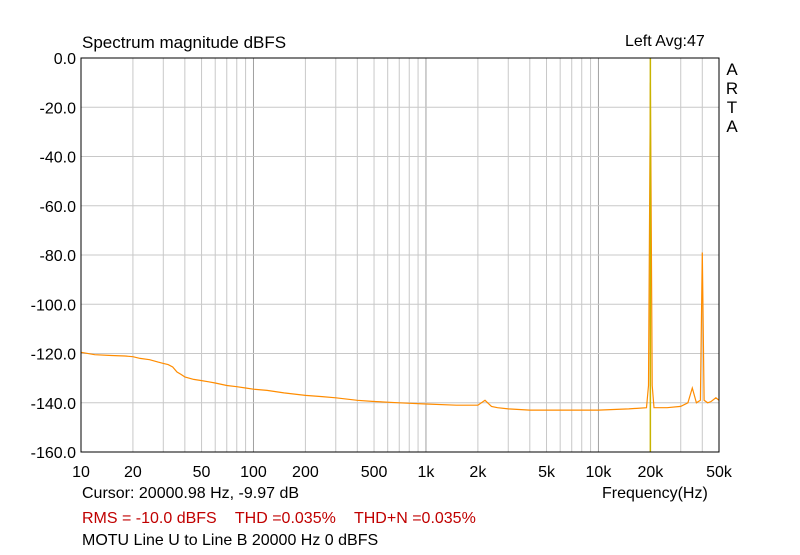 This screenshot has height=555, width=800. I want to click on x-tick-label: 5k, so click(547, 472).